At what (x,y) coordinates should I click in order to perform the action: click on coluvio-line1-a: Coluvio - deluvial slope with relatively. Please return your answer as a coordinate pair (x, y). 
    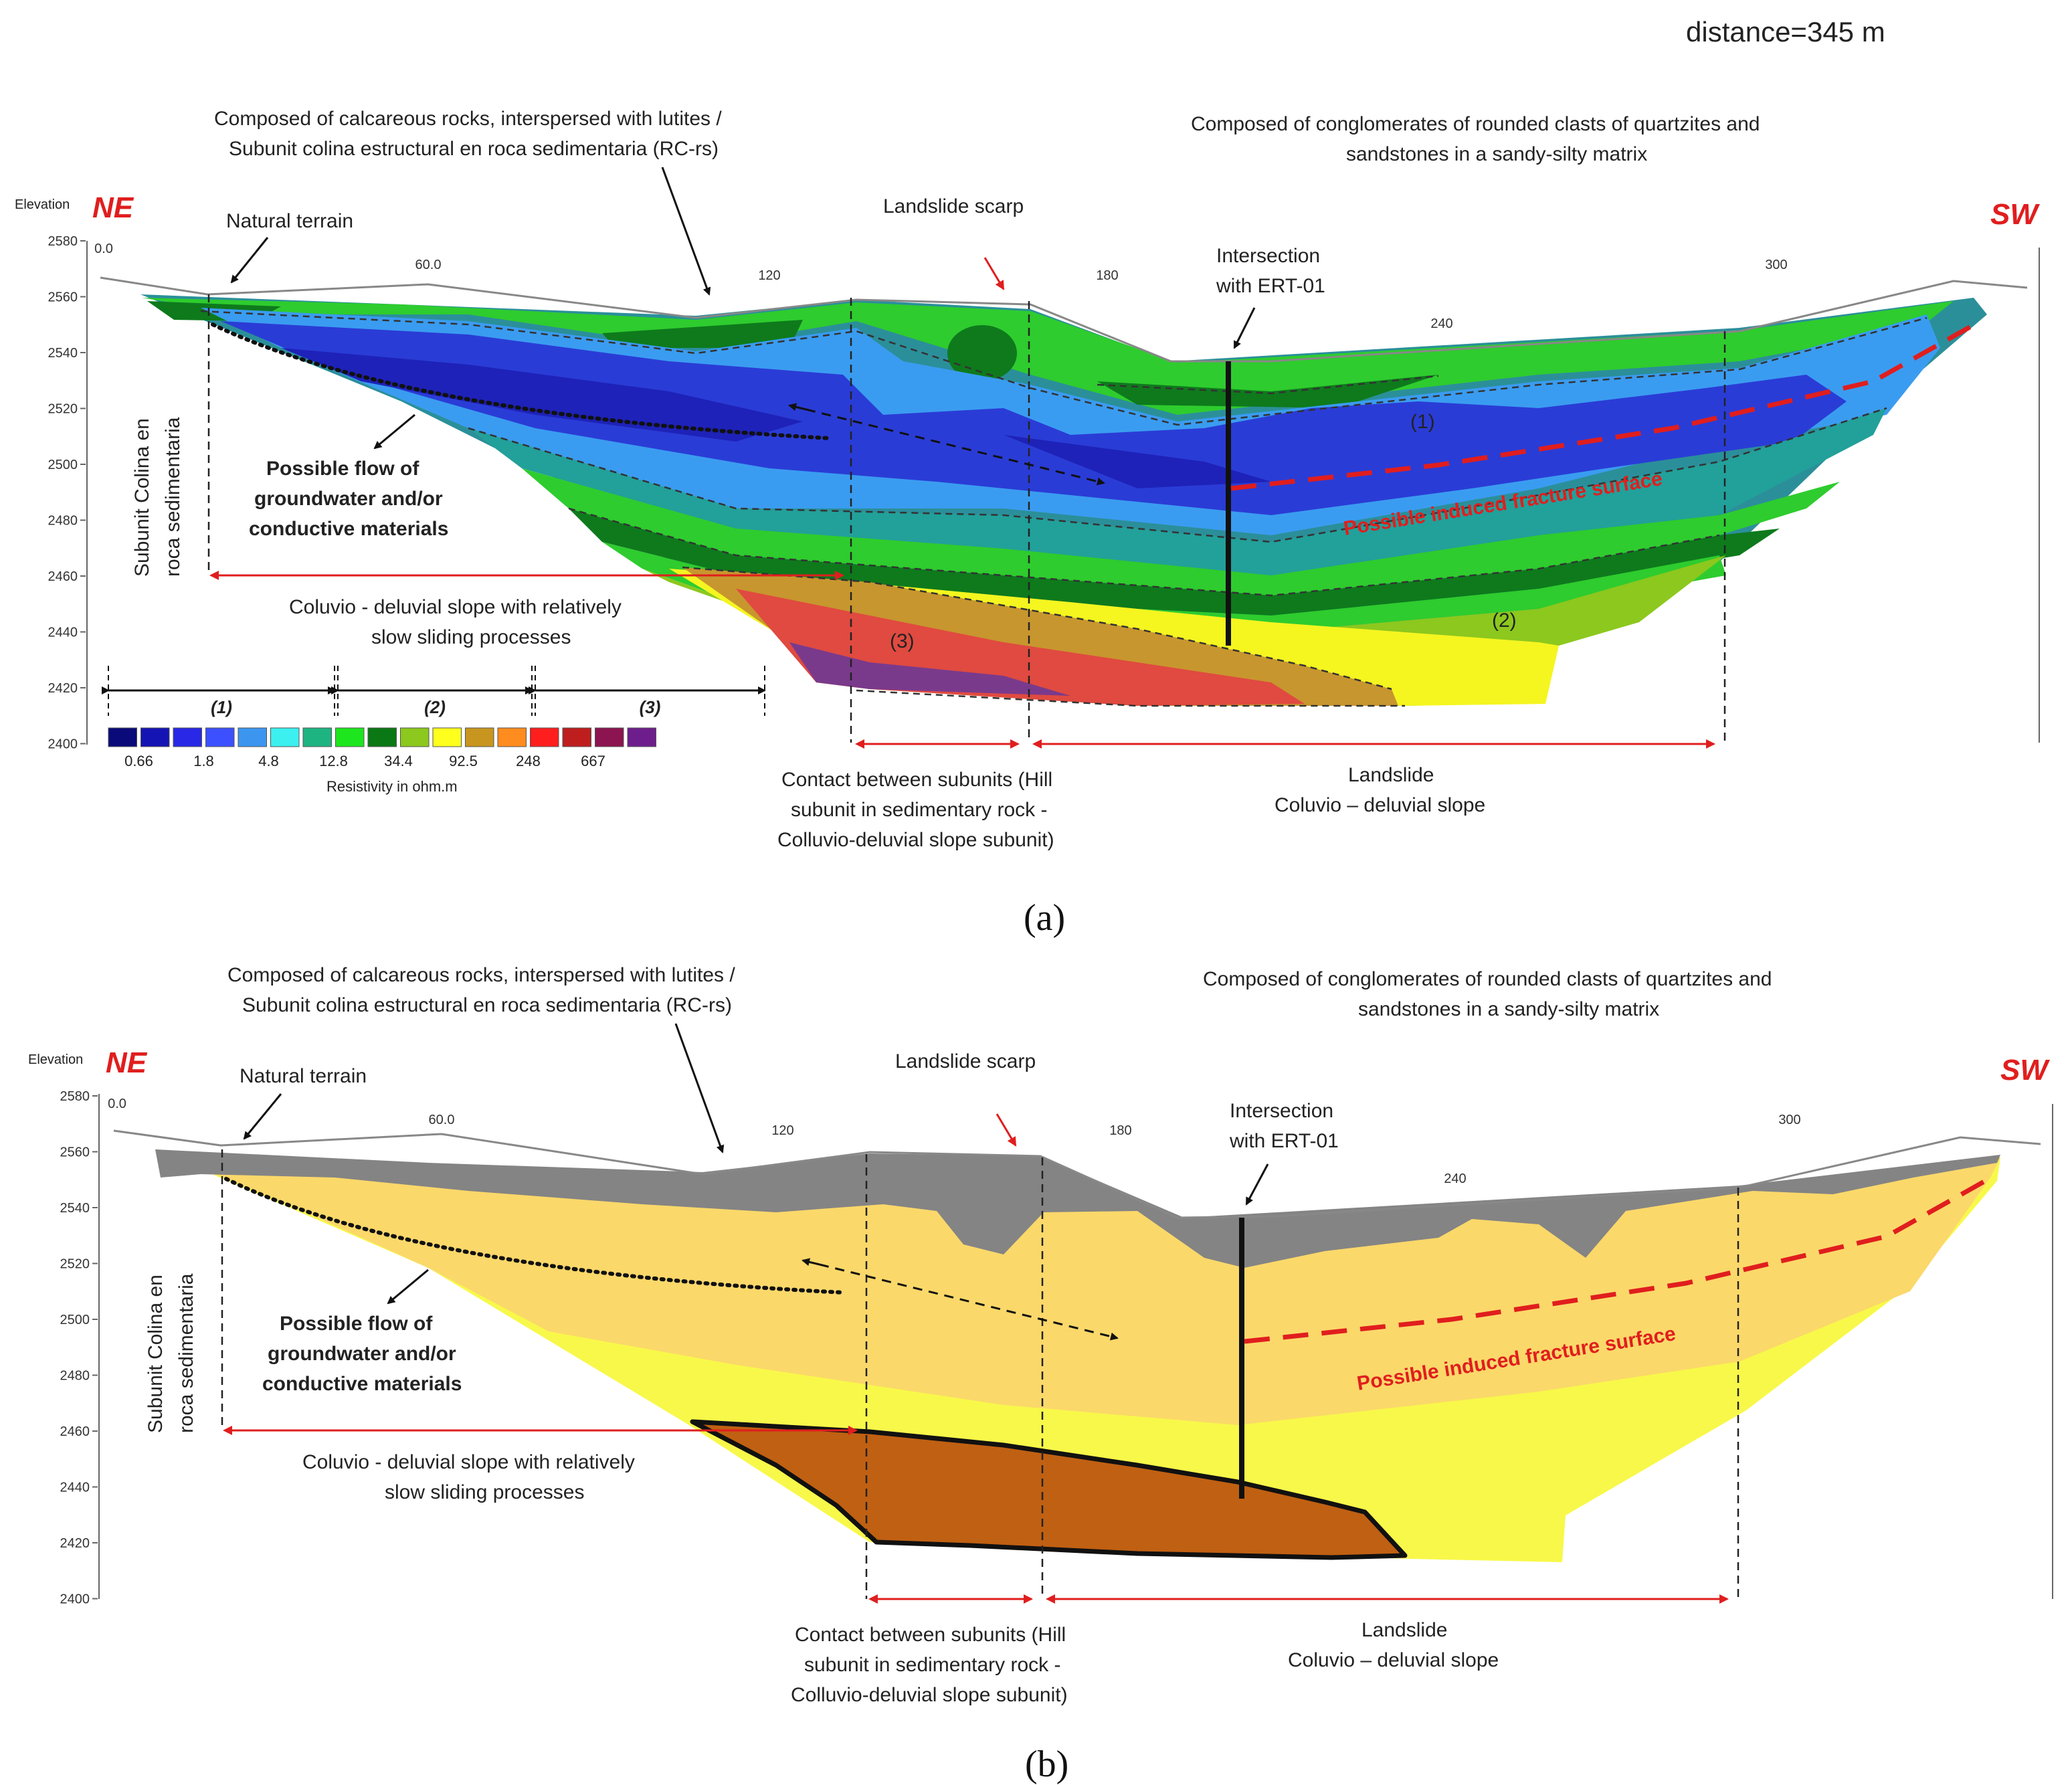
    Looking at the image, I should click on (455, 607).